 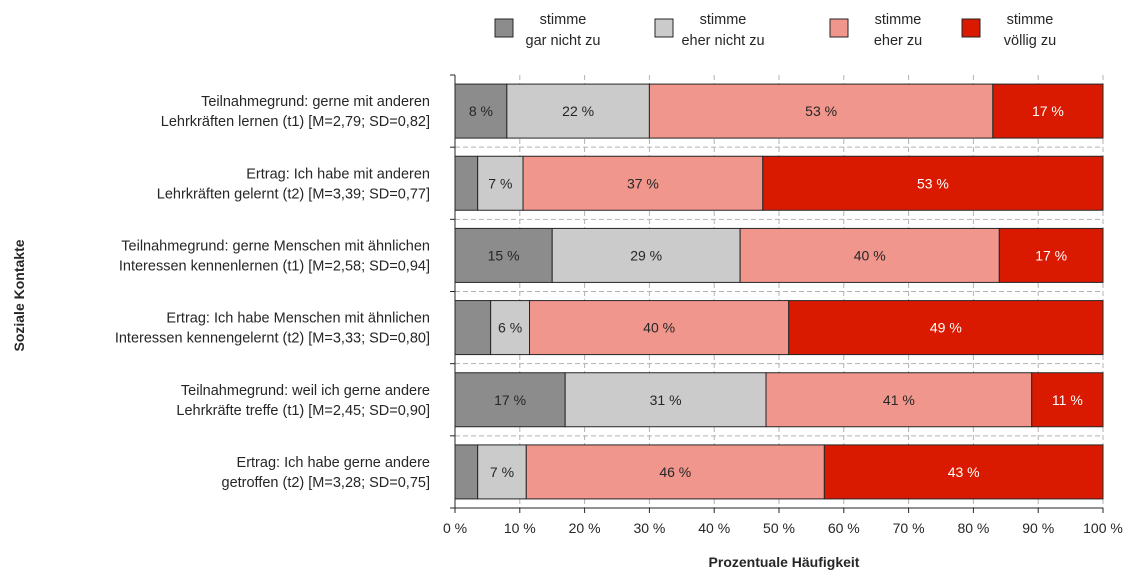 What do you see at coordinates (303, 411) in the screenshot?
I see `category-label: Lehrkräfte treffe (t1) [M=2,45; SD=0,90]` at bounding box center [303, 411].